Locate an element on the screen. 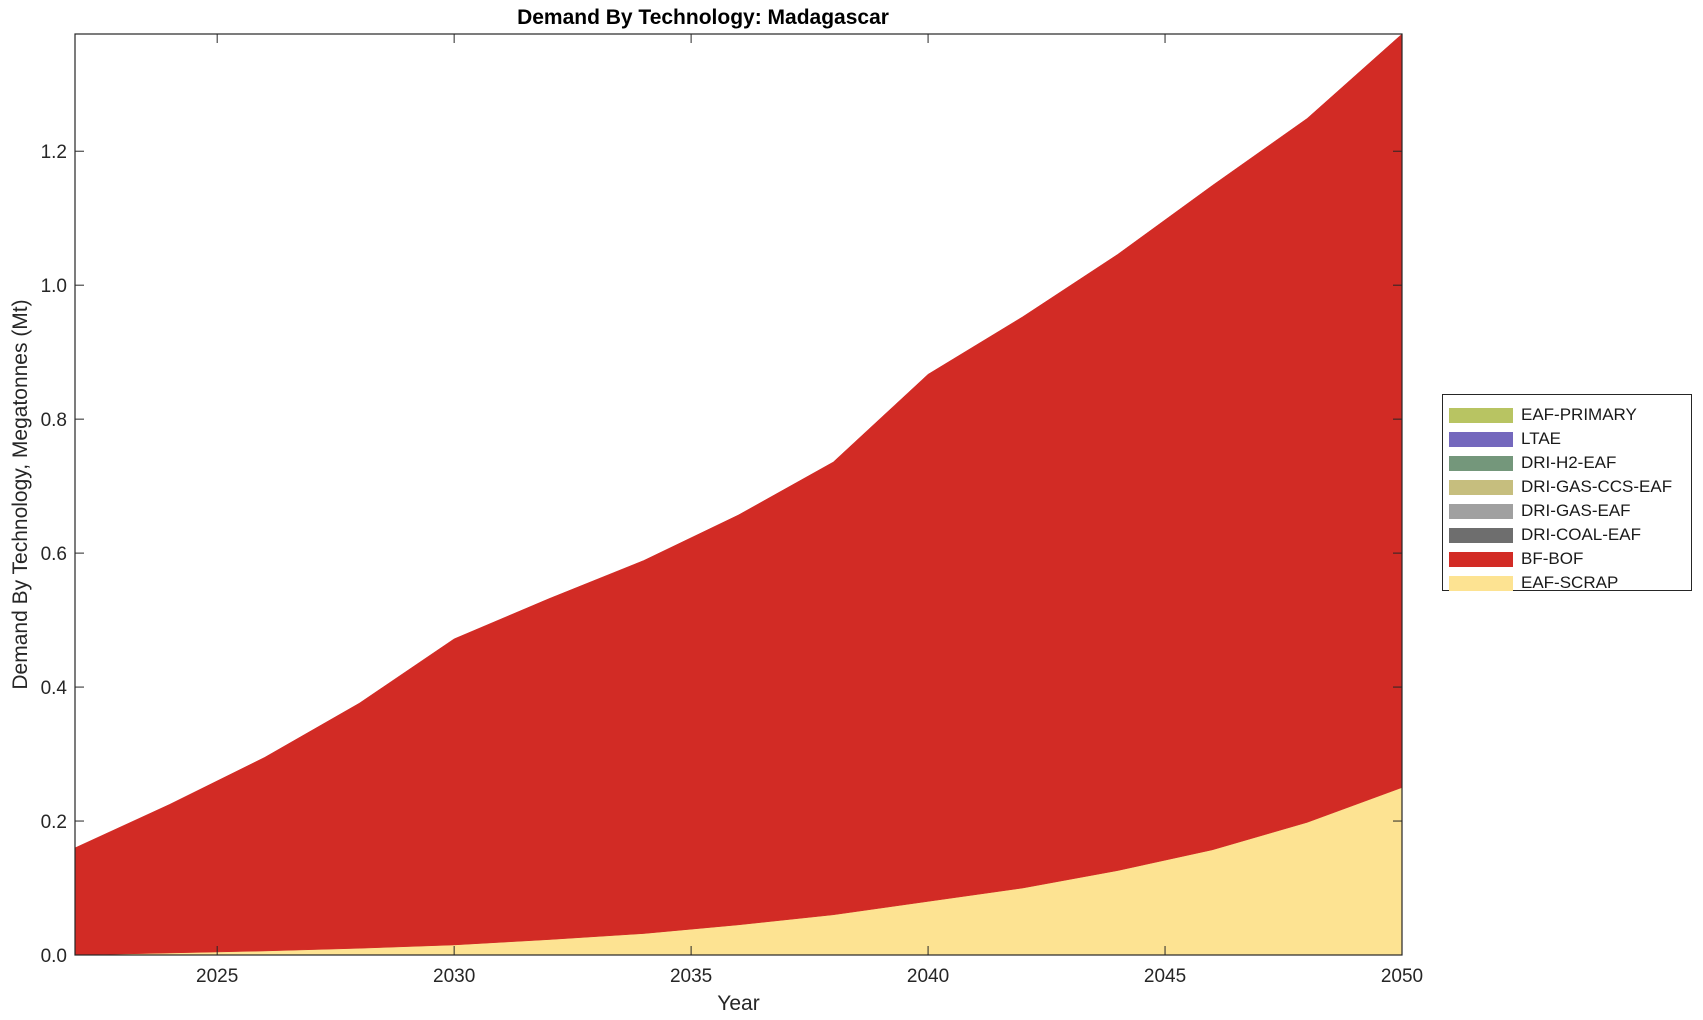  x-tick-label: 2040 is located at coordinates (928, 976).